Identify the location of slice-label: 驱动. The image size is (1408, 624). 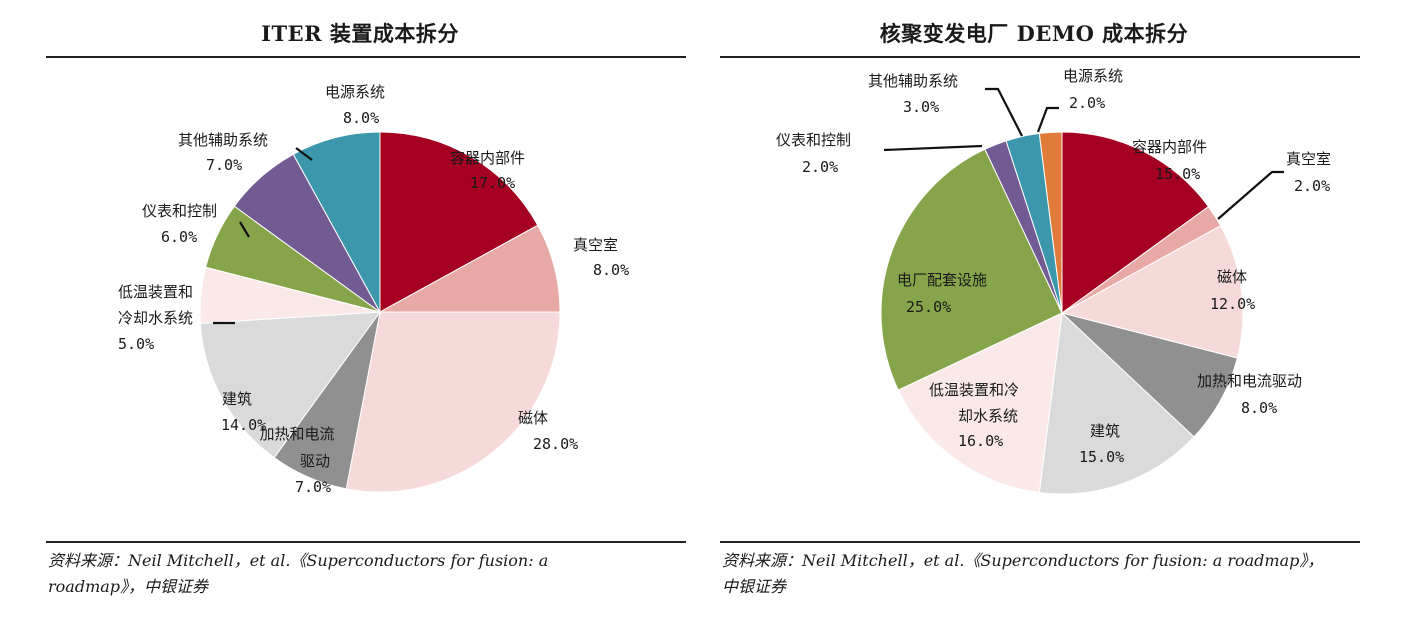
(315, 461).